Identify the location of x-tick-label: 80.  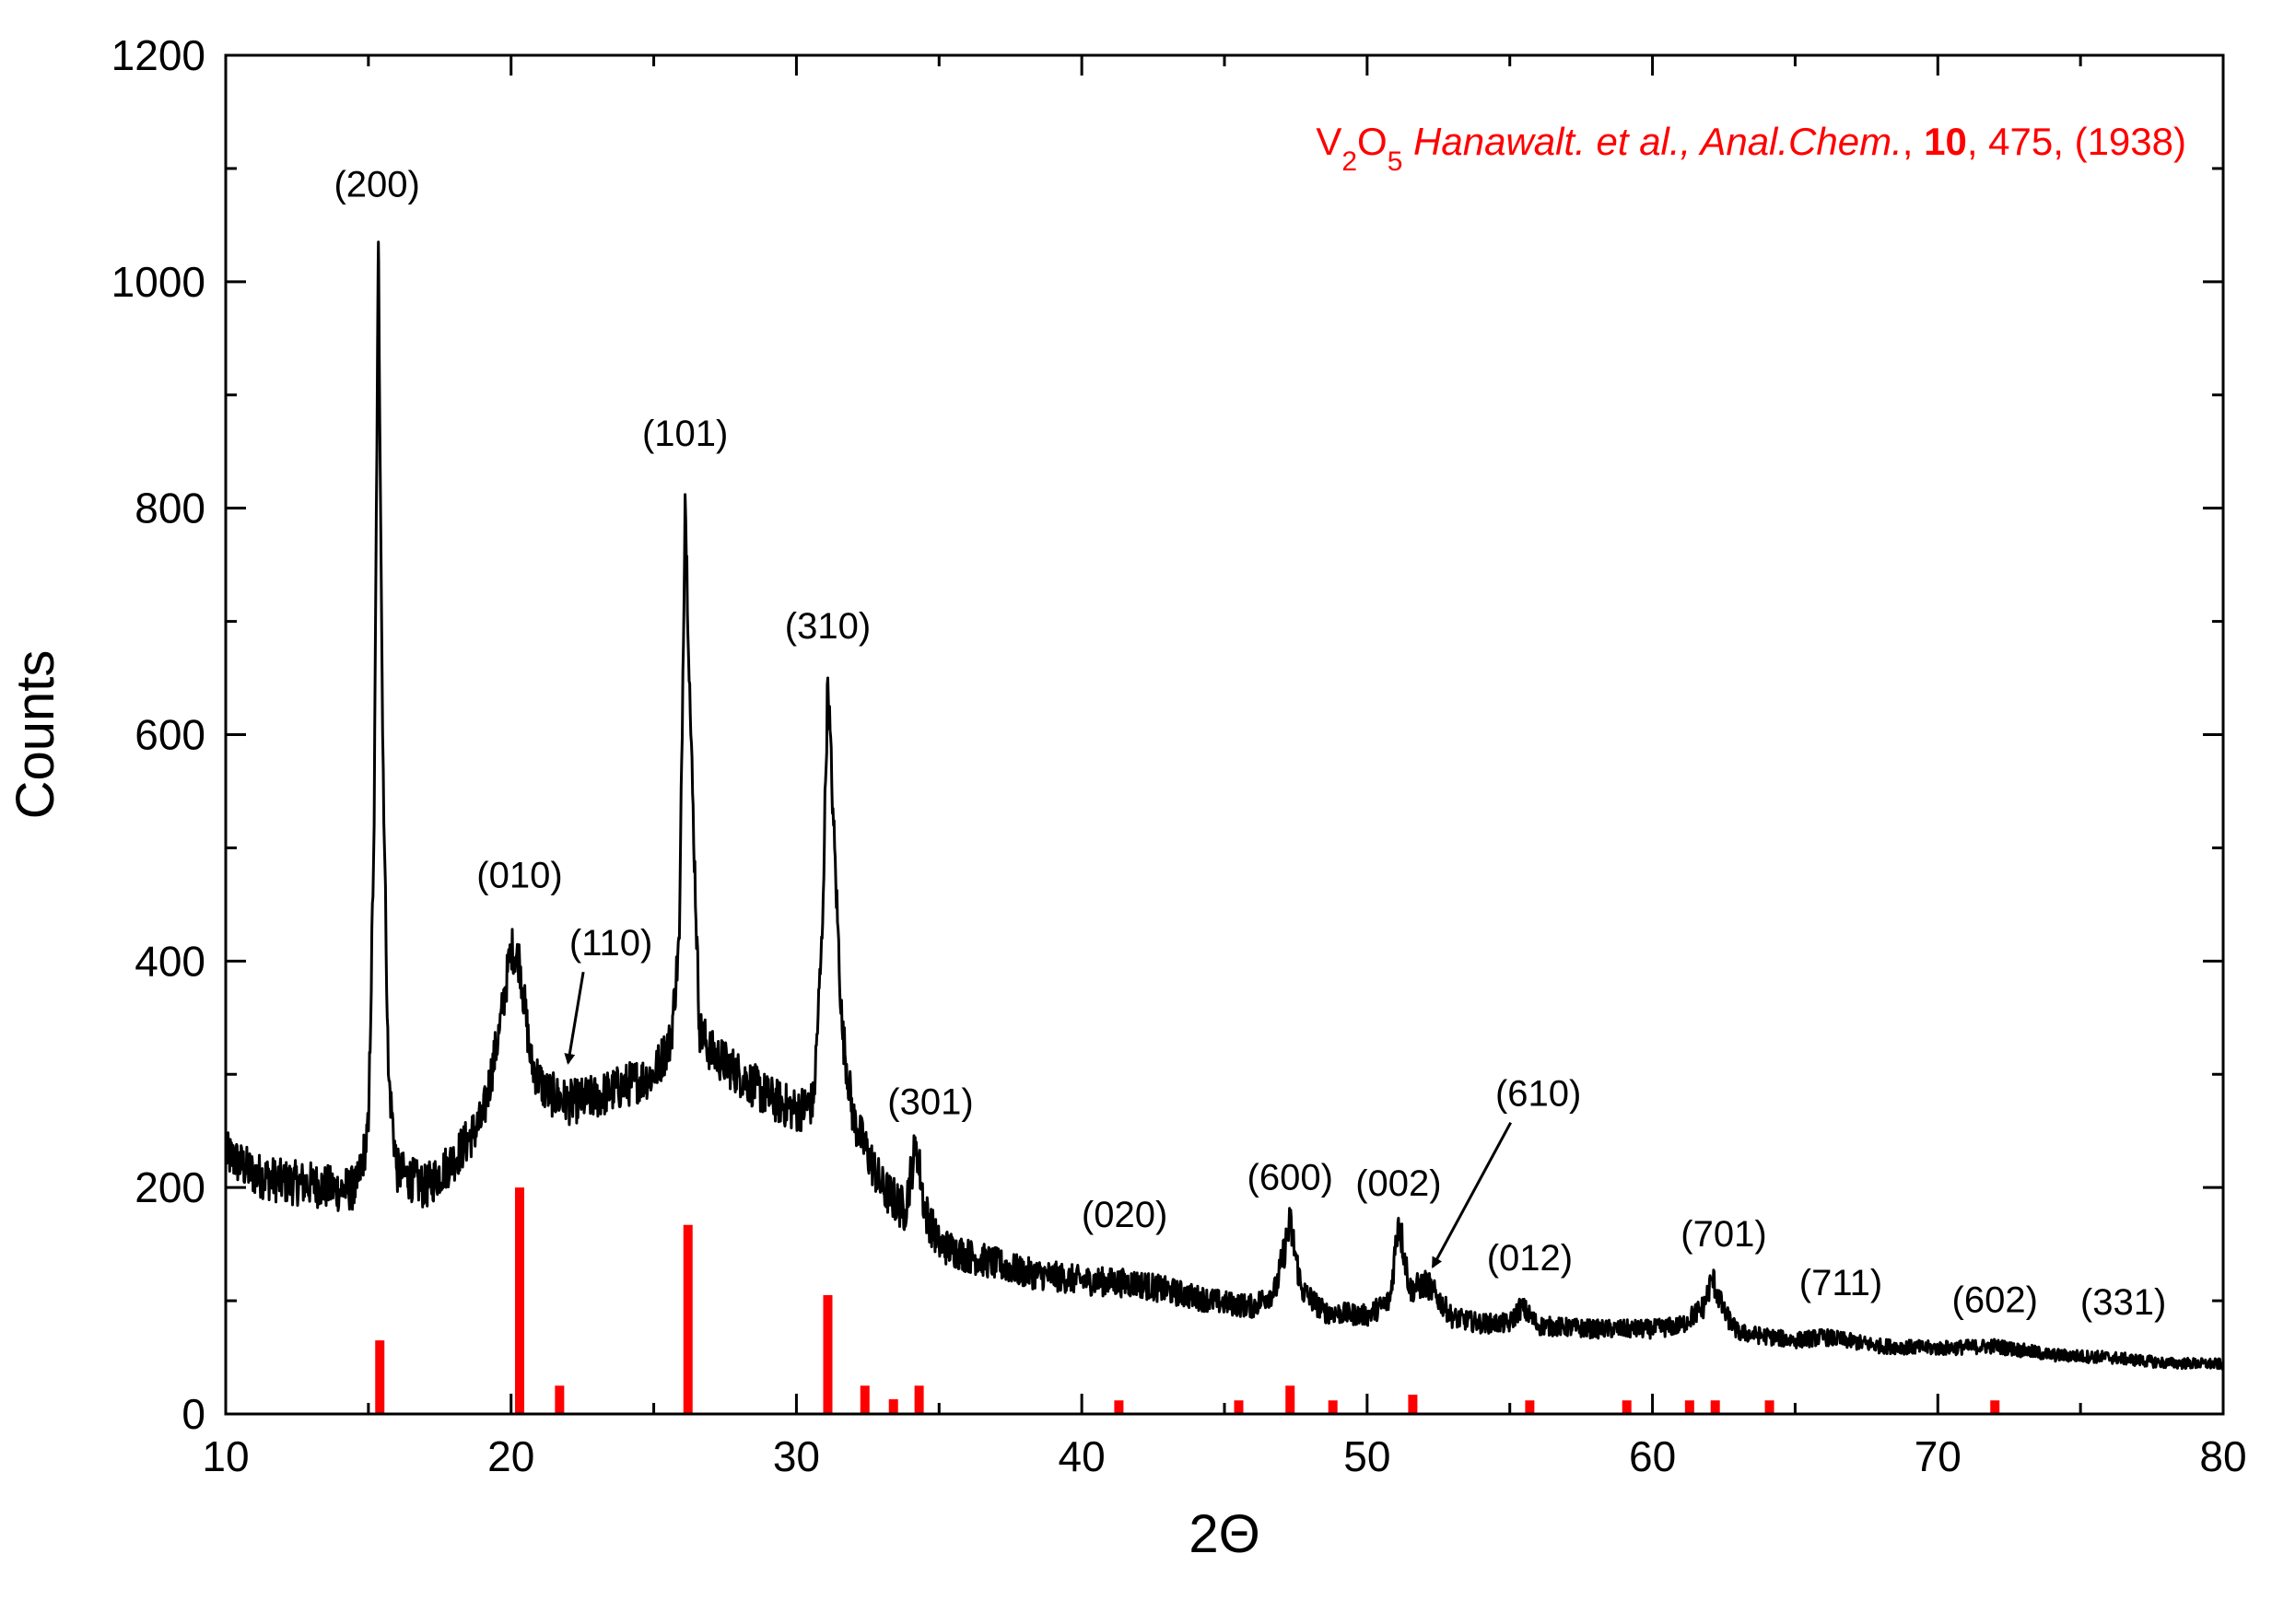
(2222, 1456).